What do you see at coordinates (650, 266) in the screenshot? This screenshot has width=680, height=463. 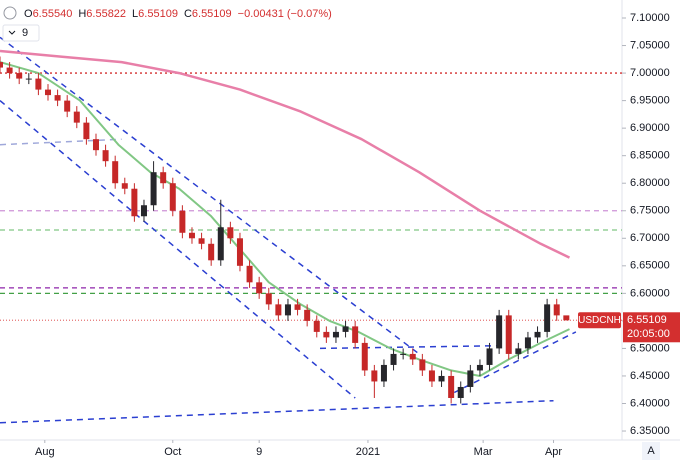 I see `y-tick-label: 6.65000` at bounding box center [650, 266].